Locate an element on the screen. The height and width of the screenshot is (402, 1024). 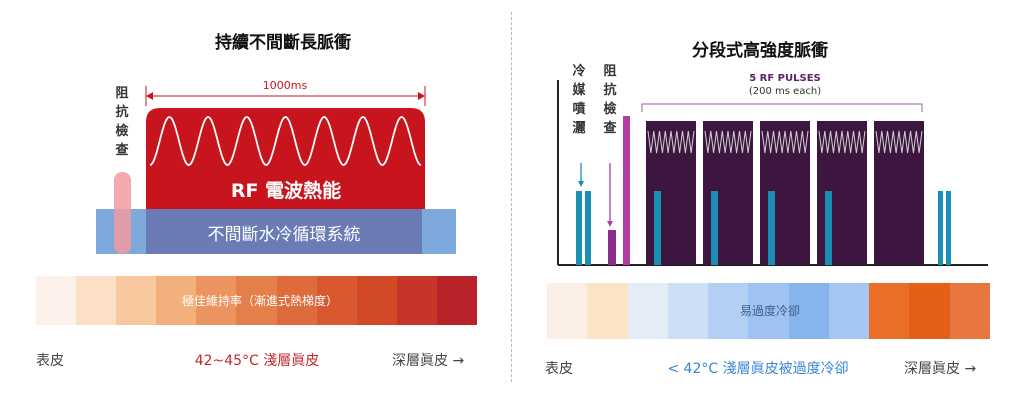
cryogen-spray-label: 冷媒噴灑 is located at coordinates (579, 100).